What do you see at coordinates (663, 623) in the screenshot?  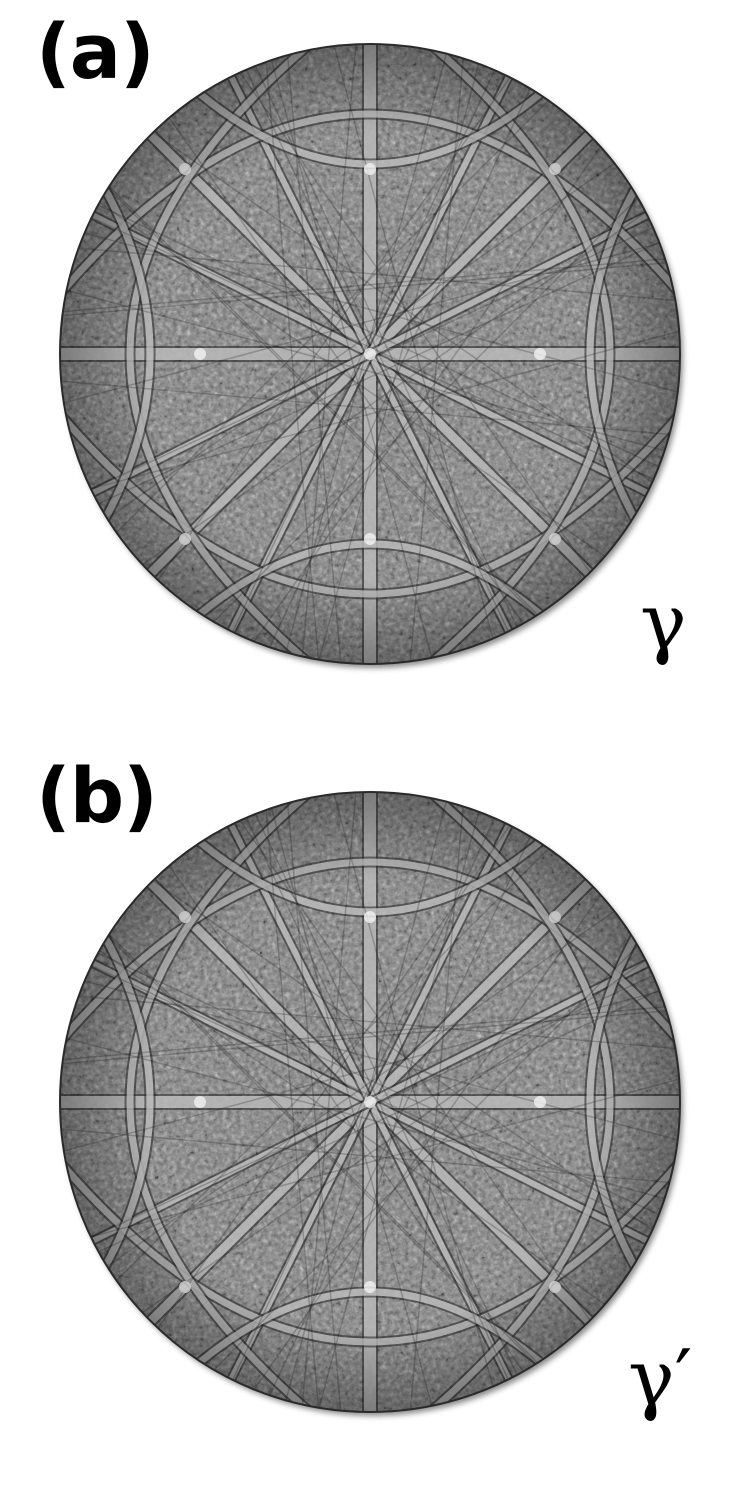 I see `phase-label: γ` at bounding box center [663, 623].